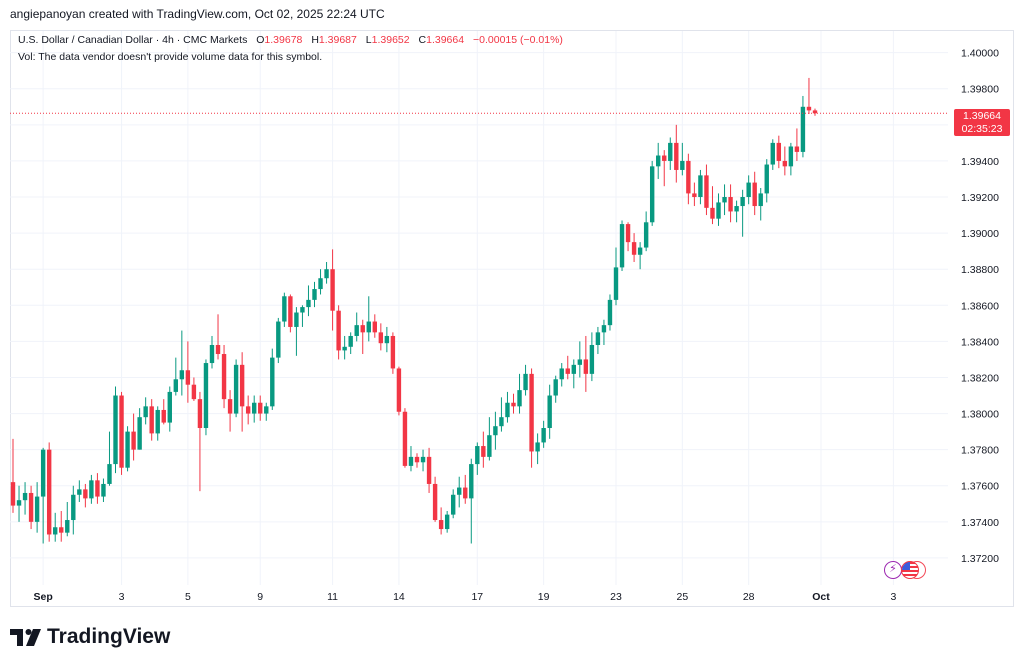 The image size is (1024, 665). I want to click on tradingview-logo-text: TradingView, so click(109, 636).